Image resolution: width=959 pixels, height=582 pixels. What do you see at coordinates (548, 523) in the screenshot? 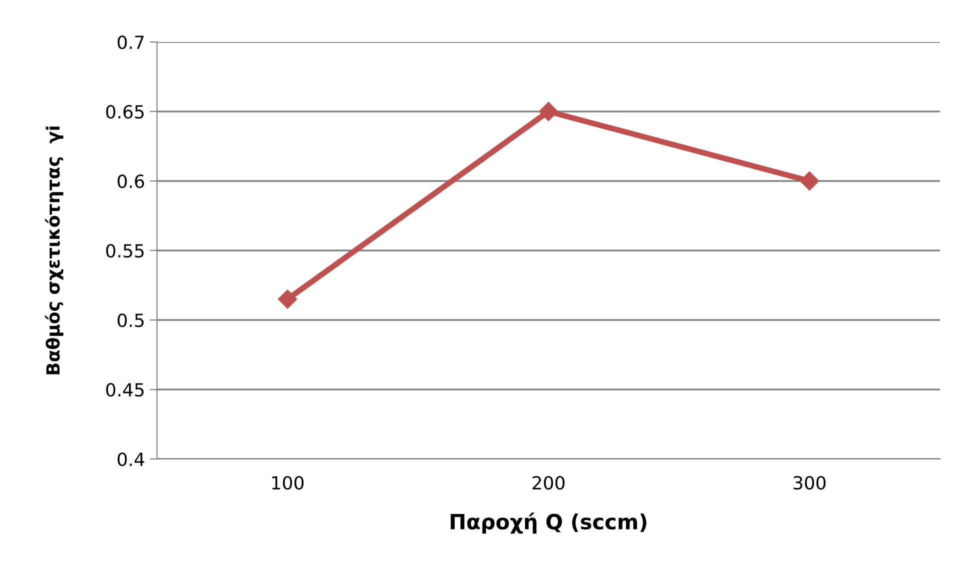
I see `x-axis-title: Παροχή Q (sccm)` at bounding box center [548, 523].